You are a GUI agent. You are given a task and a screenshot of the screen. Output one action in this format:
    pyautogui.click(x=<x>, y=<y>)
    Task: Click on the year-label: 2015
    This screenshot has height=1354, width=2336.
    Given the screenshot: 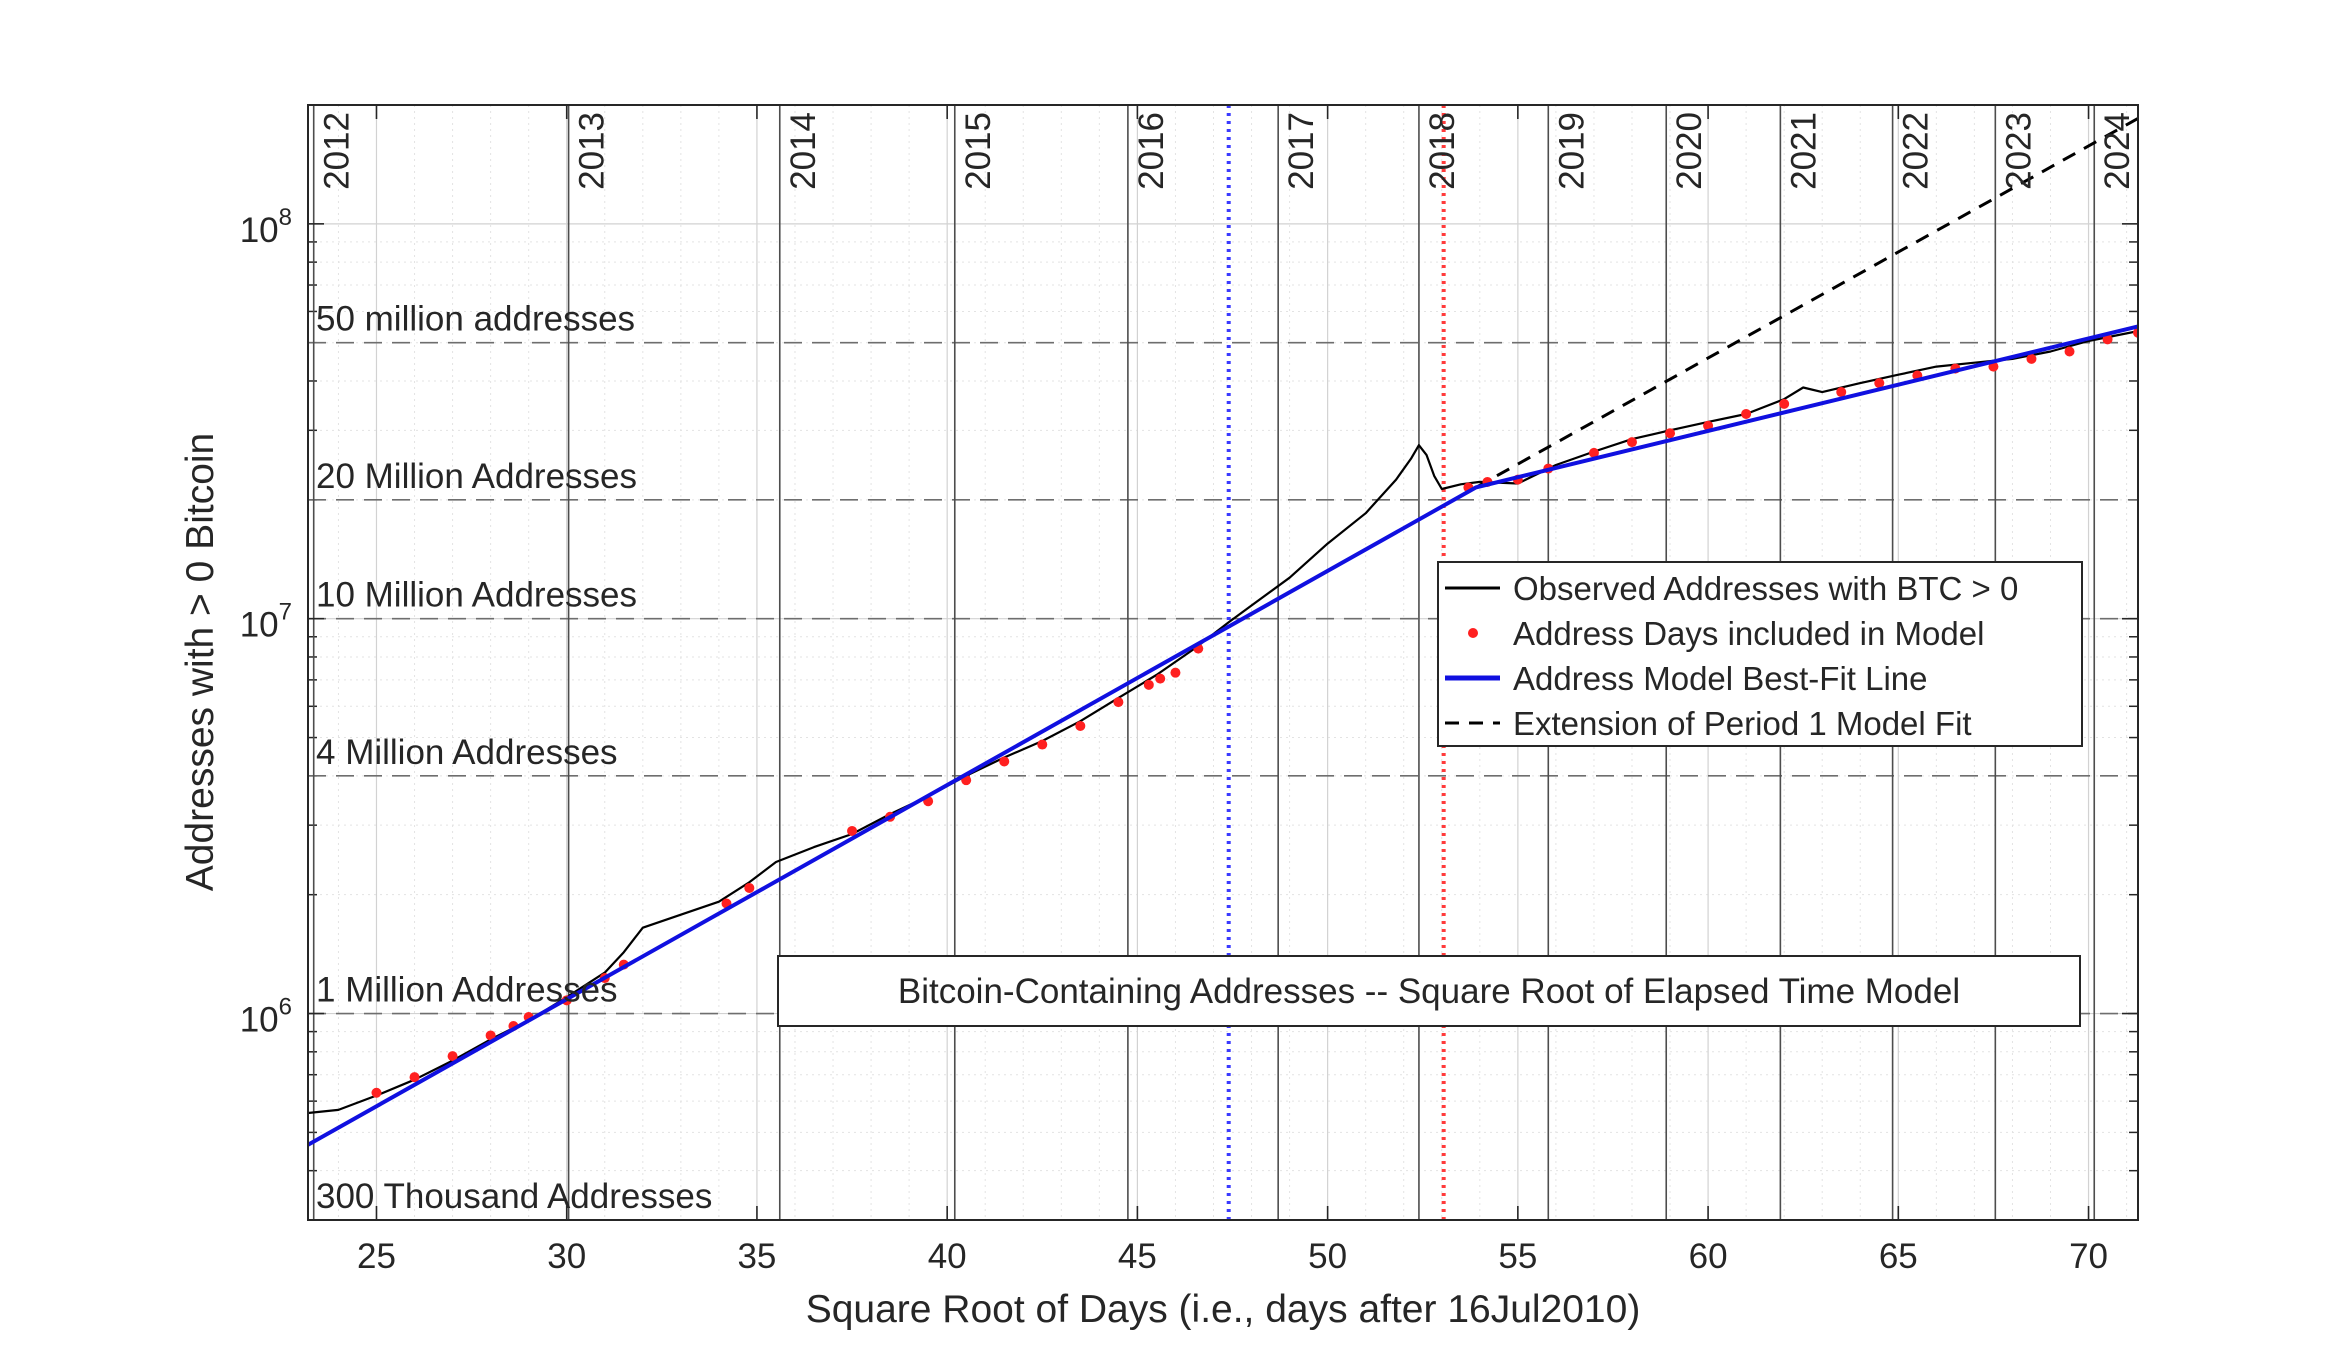 What is the action you would take?
    pyautogui.click(x=978, y=151)
    